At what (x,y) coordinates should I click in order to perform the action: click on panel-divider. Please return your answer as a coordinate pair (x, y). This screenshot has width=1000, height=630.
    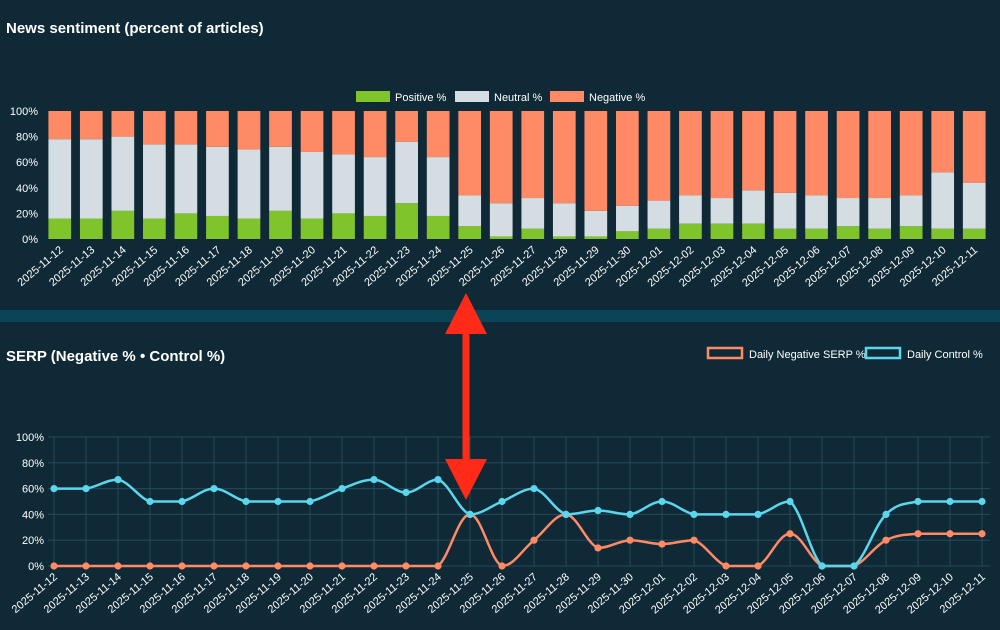
    Looking at the image, I should click on (500, 316).